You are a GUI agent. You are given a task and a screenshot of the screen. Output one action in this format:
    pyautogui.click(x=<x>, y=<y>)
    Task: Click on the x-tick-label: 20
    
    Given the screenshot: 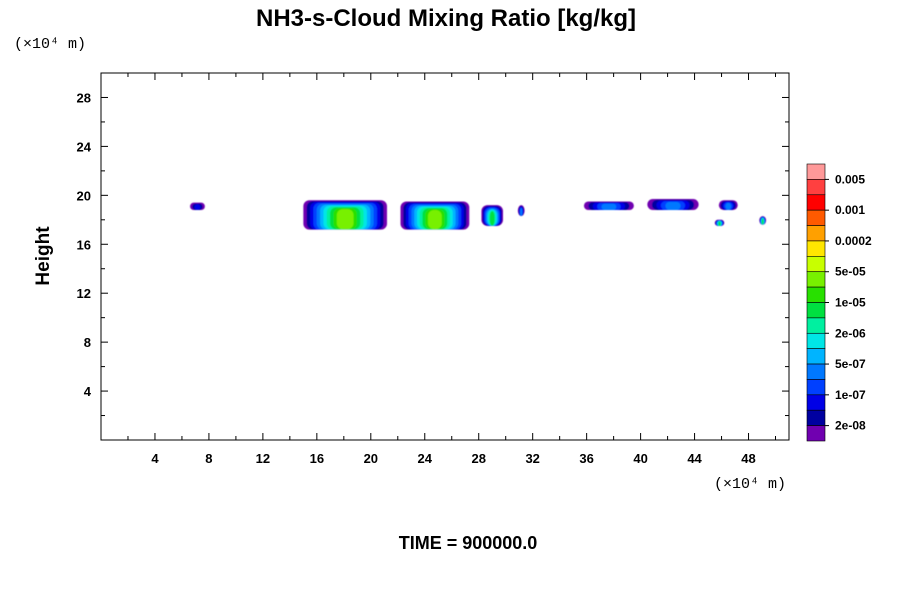 What is the action you would take?
    pyautogui.click(x=371, y=458)
    